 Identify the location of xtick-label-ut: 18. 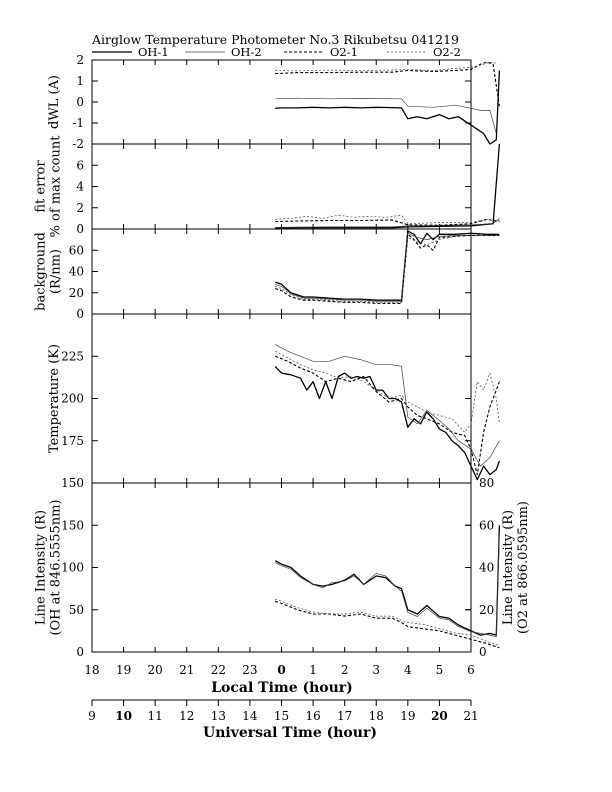
(376, 716).